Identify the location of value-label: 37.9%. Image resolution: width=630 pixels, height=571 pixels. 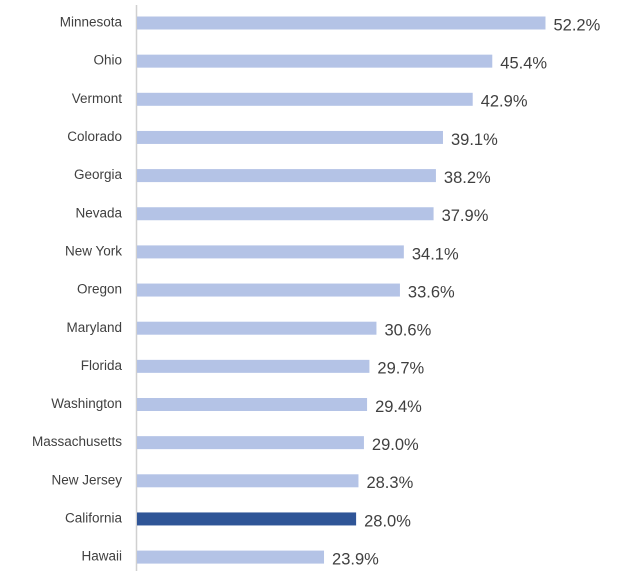
(465, 216).